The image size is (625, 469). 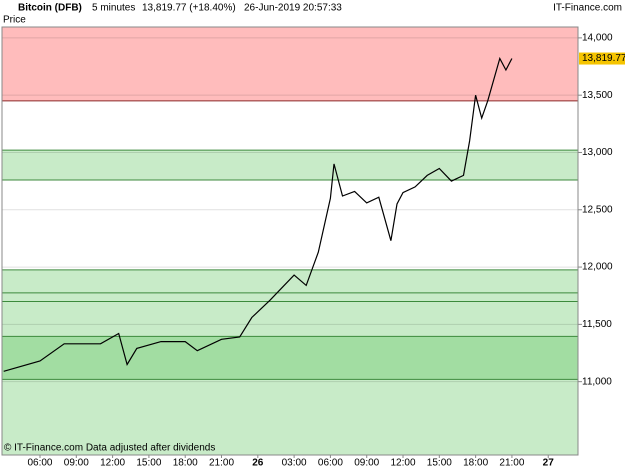 I want to click on y-tick-label: 11,000, so click(x=597, y=381).